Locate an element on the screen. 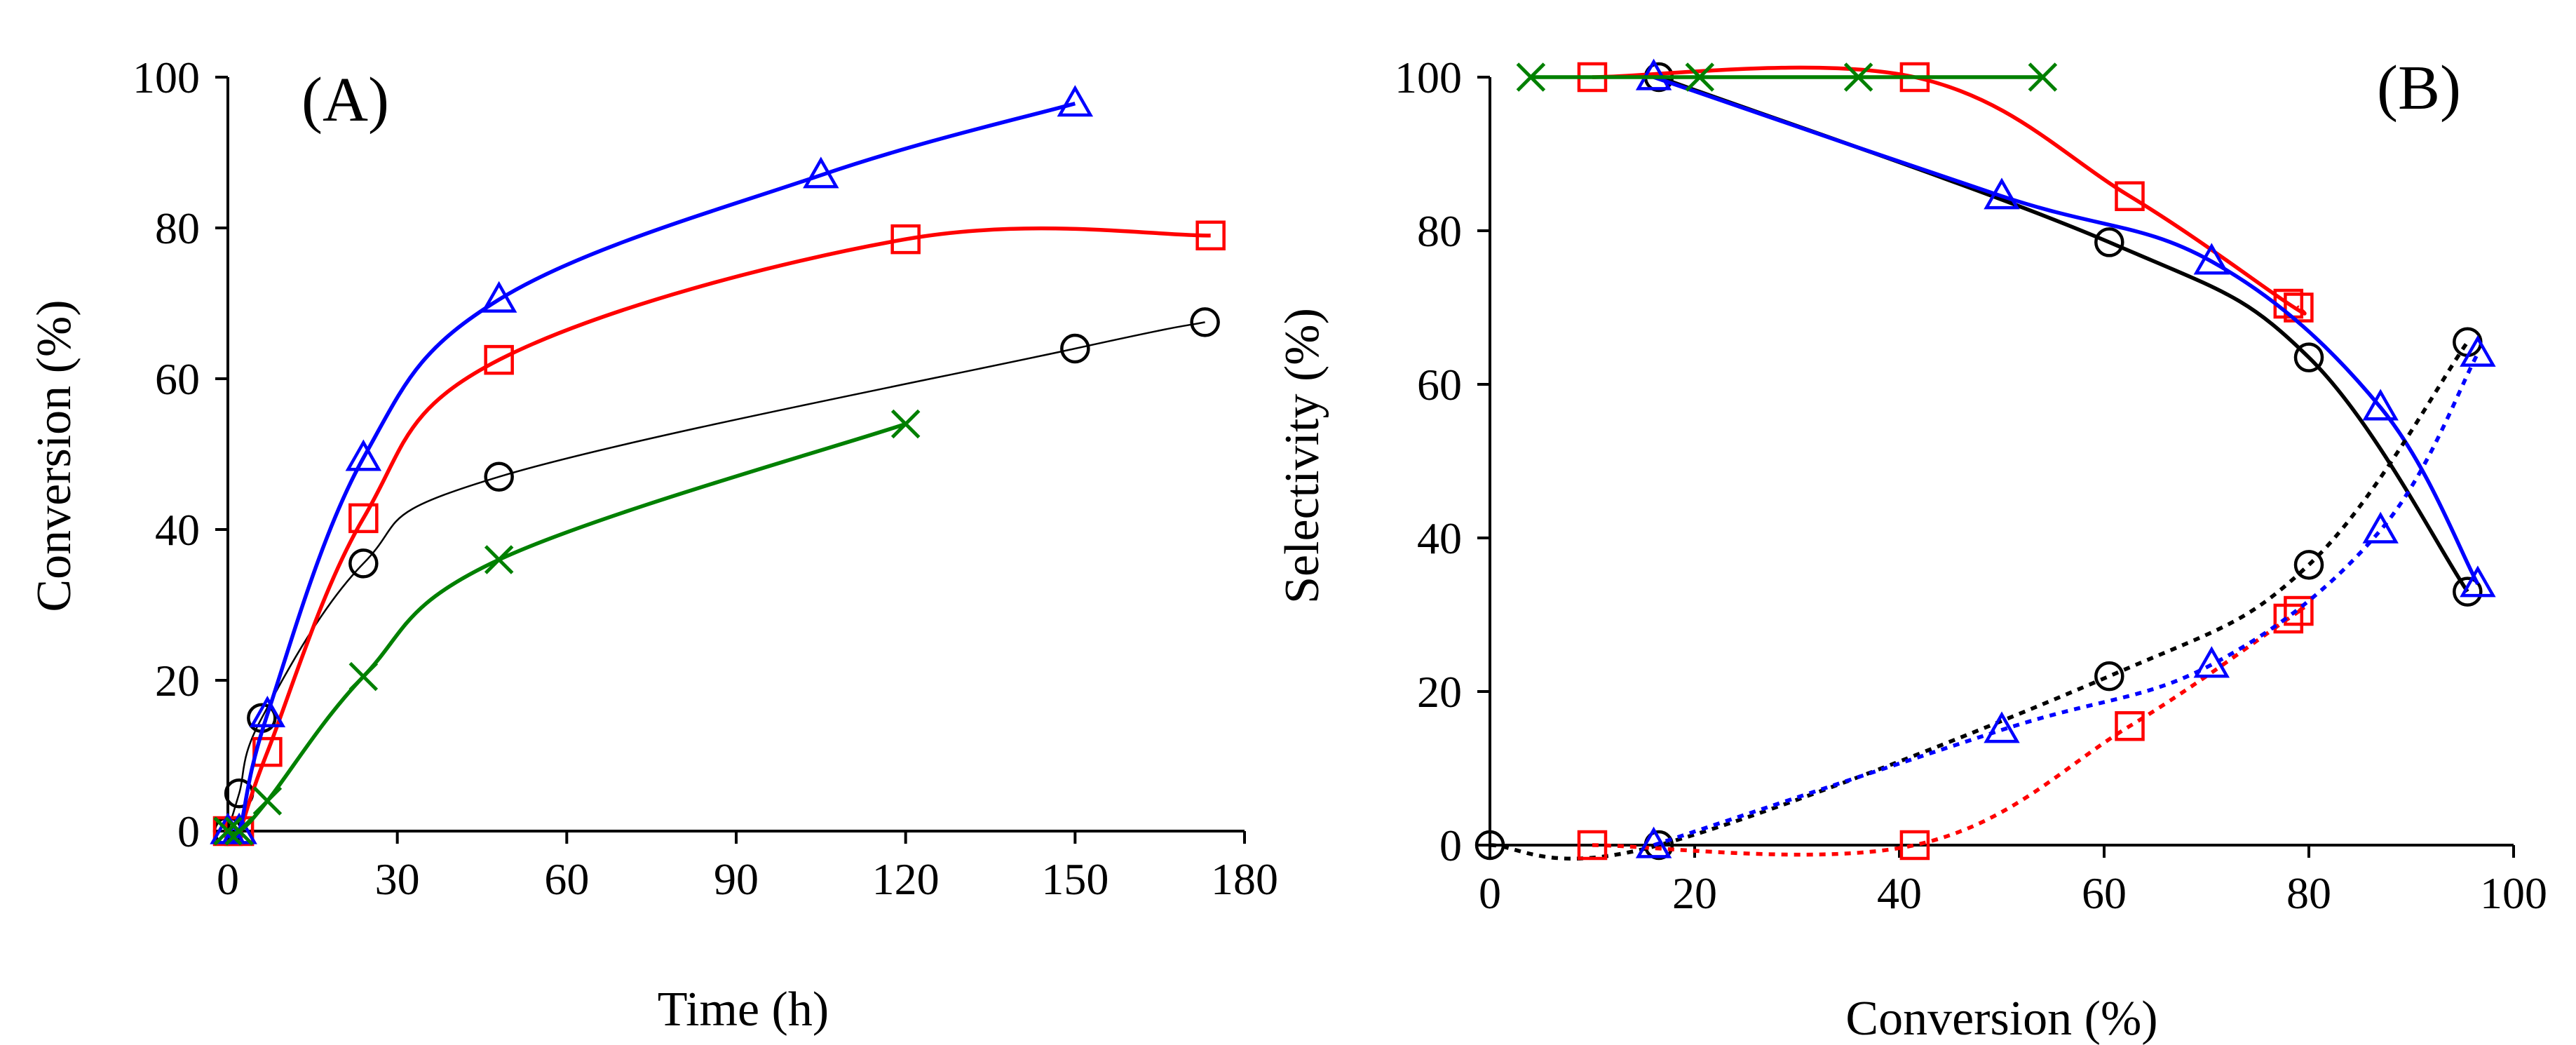 This screenshot has width=2576, height=1045. data-point-square-solid is located at coordinates (2130, 196).